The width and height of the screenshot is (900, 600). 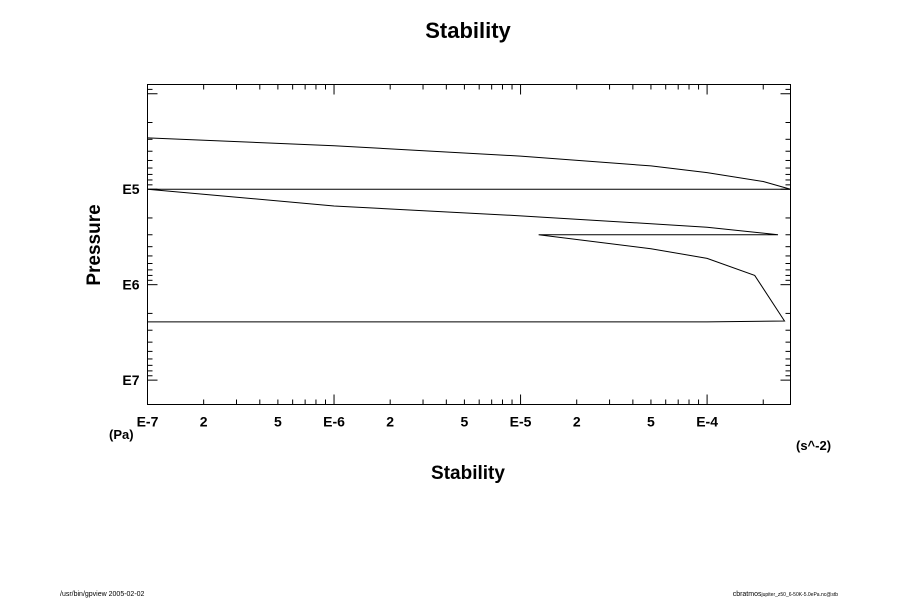 I want to click on x-axis-tick-labels: E-7 2 5 E-6 2 5 E-5 2 5 E-4, so click(x=428, y=422).